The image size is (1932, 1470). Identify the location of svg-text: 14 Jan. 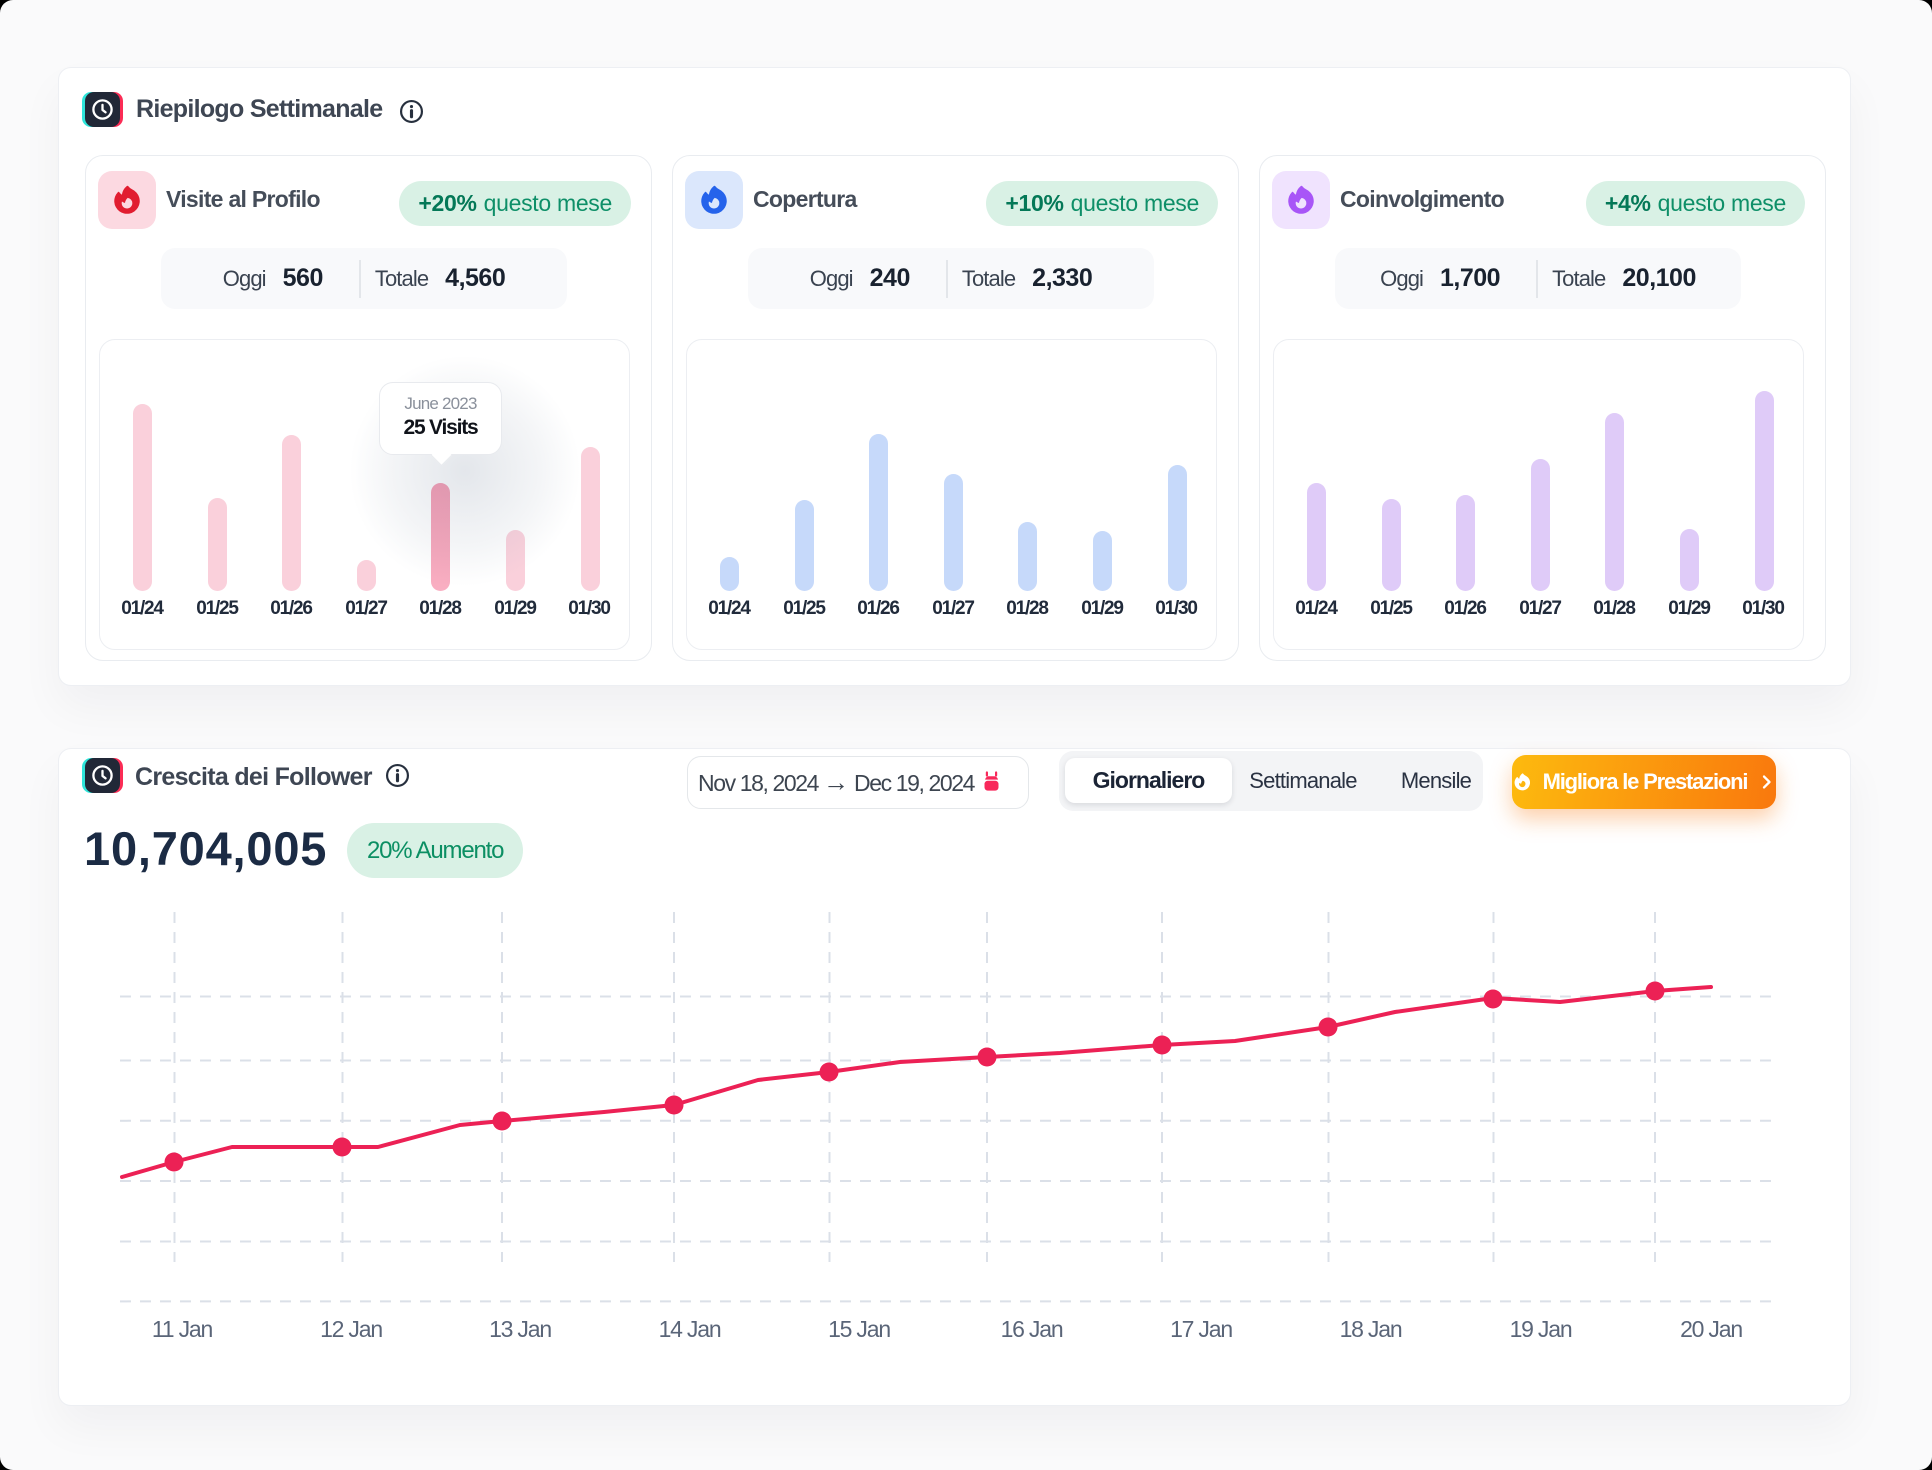
(689, 1329).